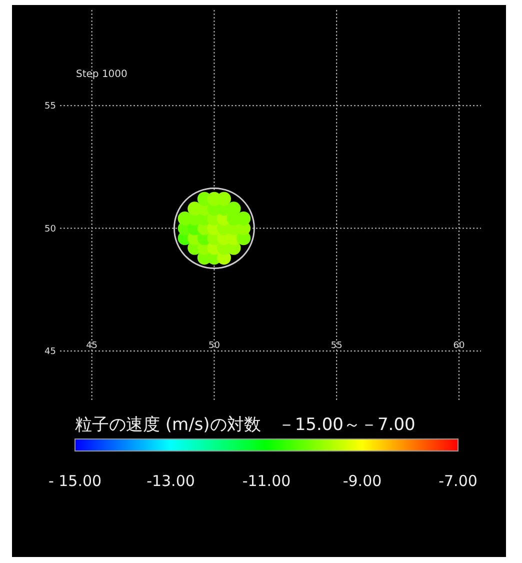  What do you see at coordinates (50, 229) in the screenshot?
I see `y-tick-label: 50` at bounding box center [50, 229].